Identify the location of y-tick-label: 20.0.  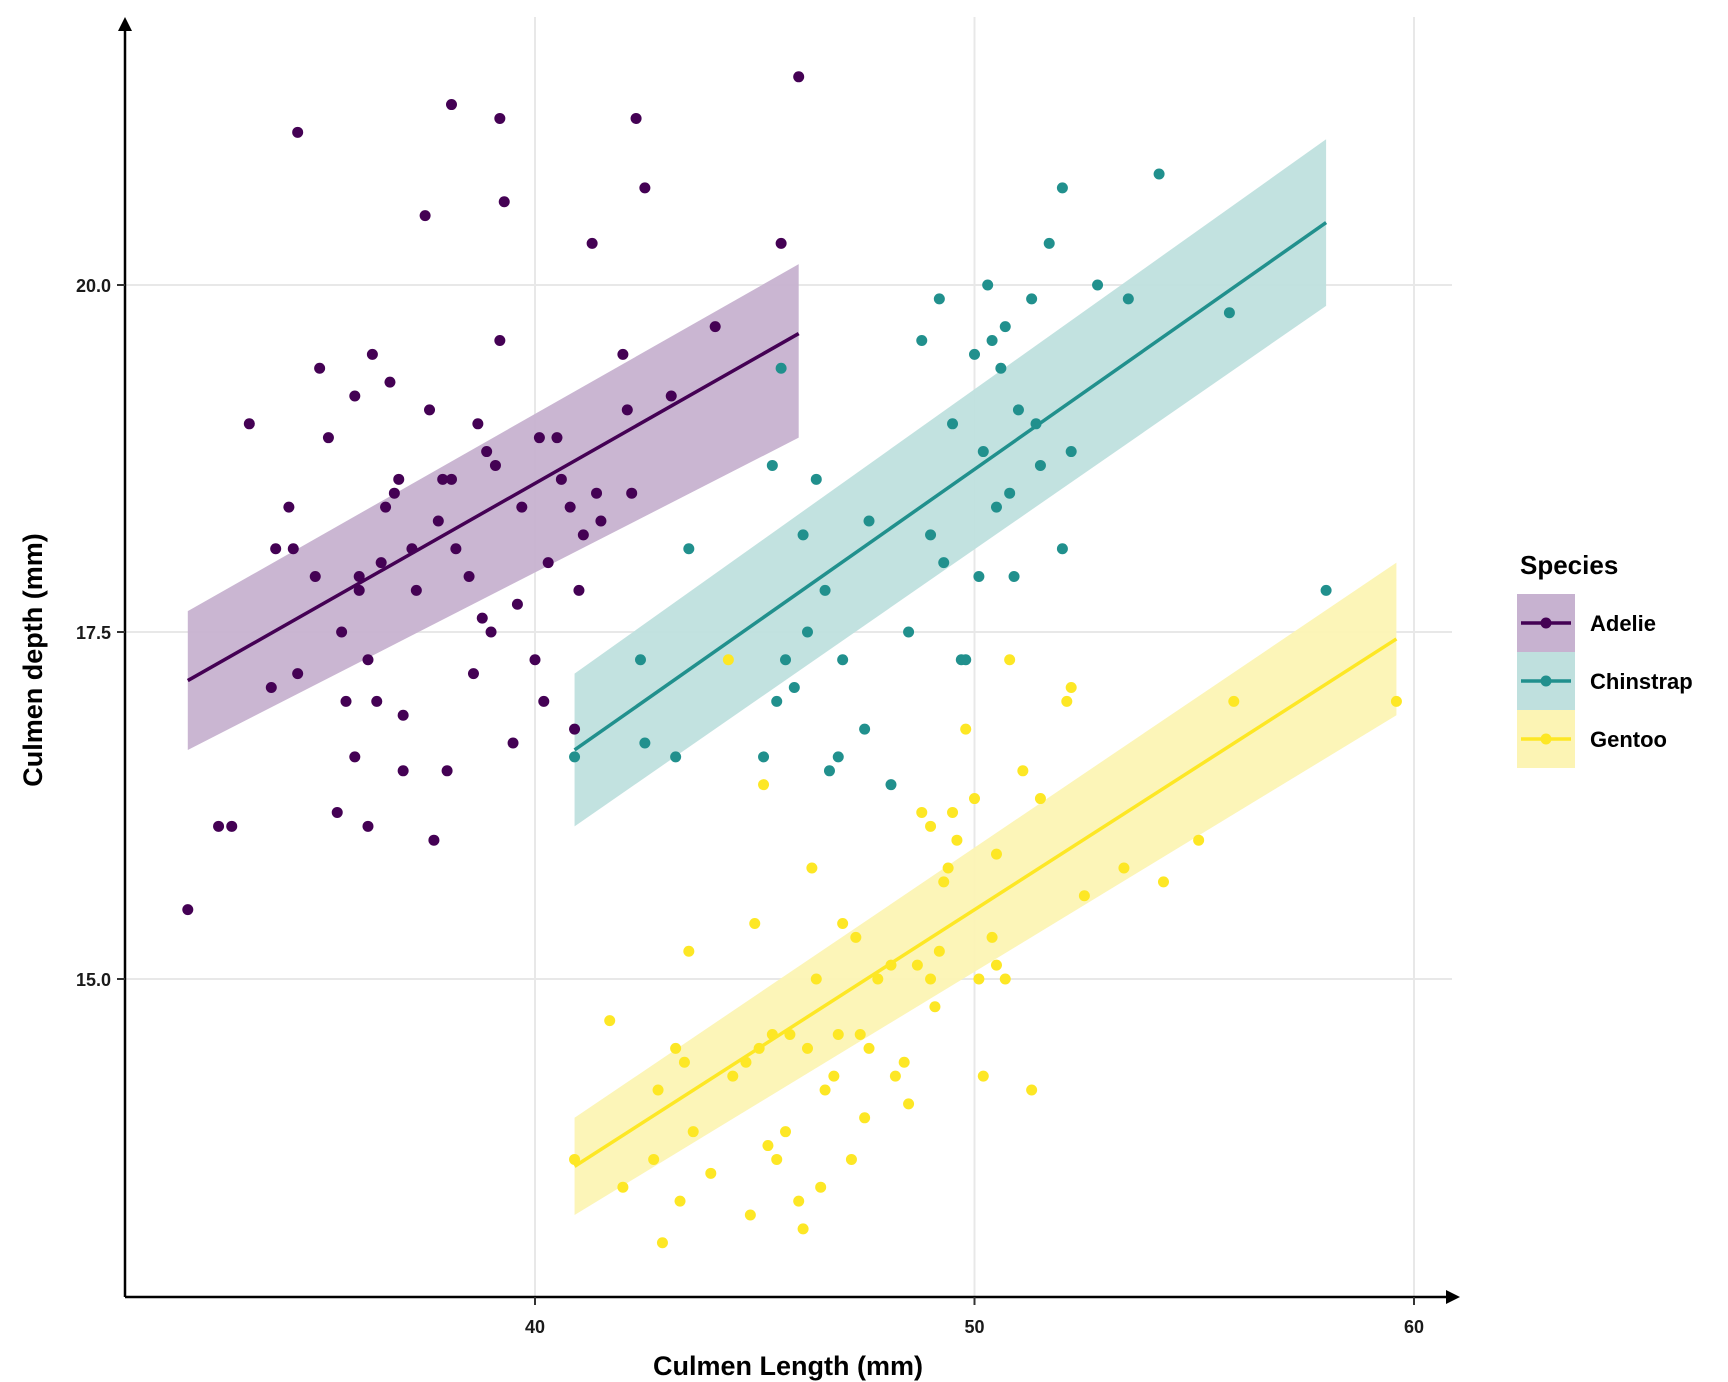
(93, 286).